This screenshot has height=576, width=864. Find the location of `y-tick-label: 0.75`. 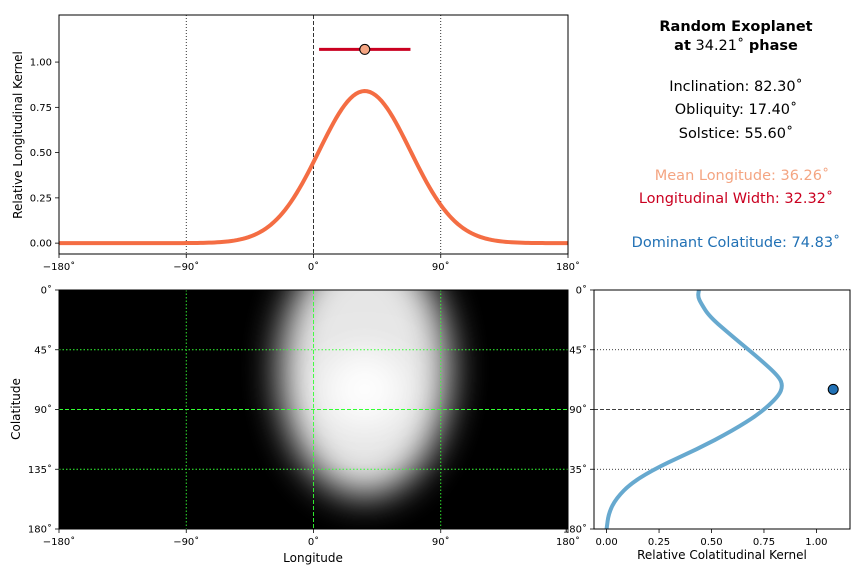

y-tick-label: 0.75 is located at coordinates (41, 108).